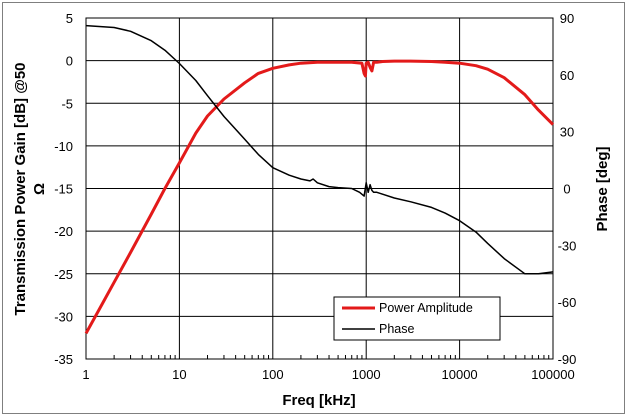  What do you see at coordinates (396, 329) in the screenshot?
I see `legend-label-phase: Phase` at bounding box center [396, 329].